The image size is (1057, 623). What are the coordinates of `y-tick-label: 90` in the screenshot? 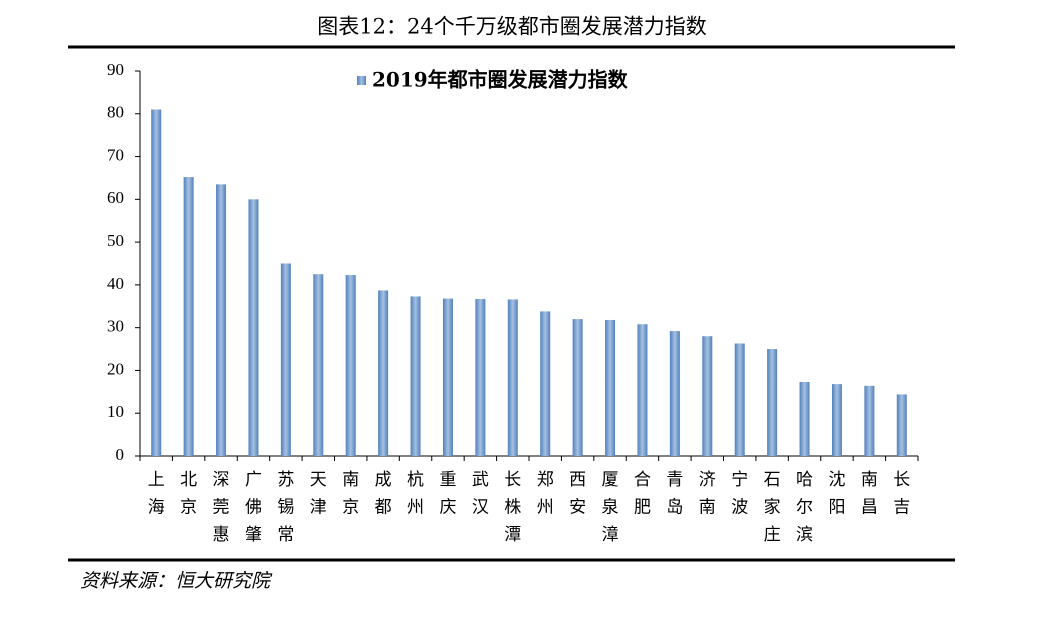 It's located at (115, 69).